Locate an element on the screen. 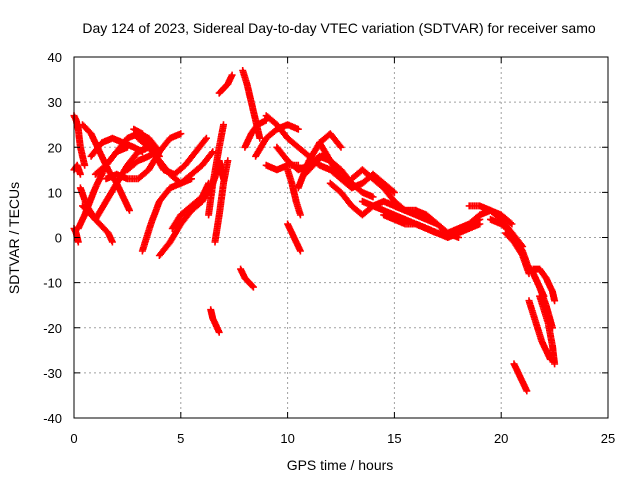 Image resolution: width=640 pixels, height=480 pixels. y-tick-label: 30 is located at coordinates (55, 102).